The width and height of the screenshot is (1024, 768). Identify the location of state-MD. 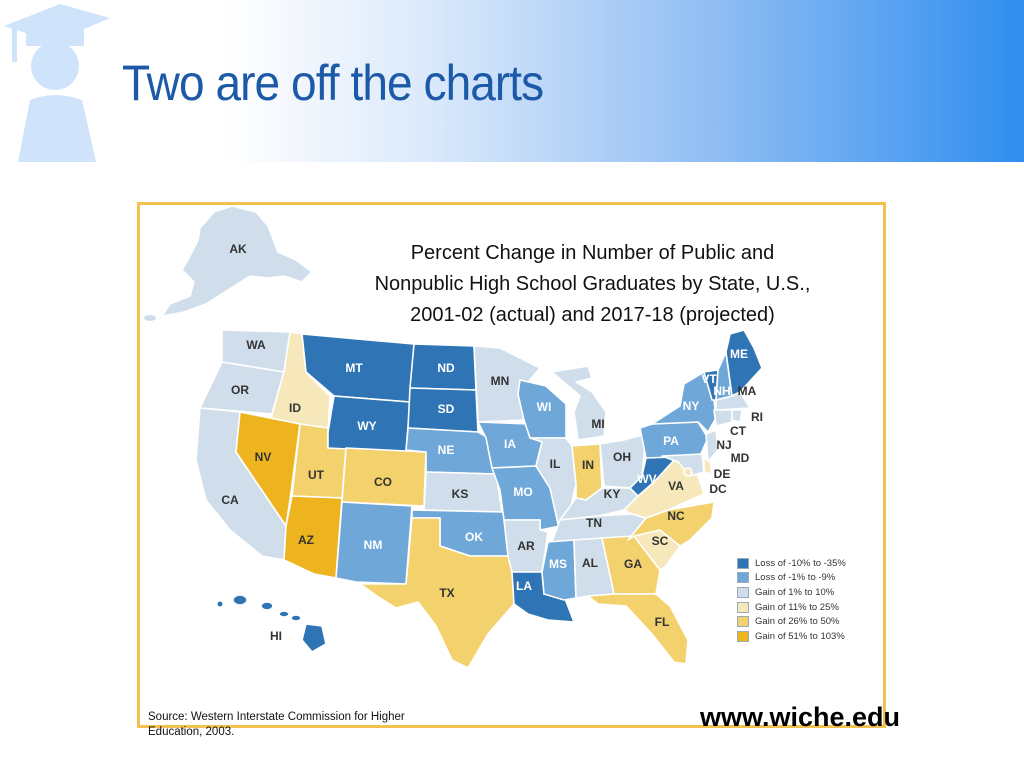
(683, 465).